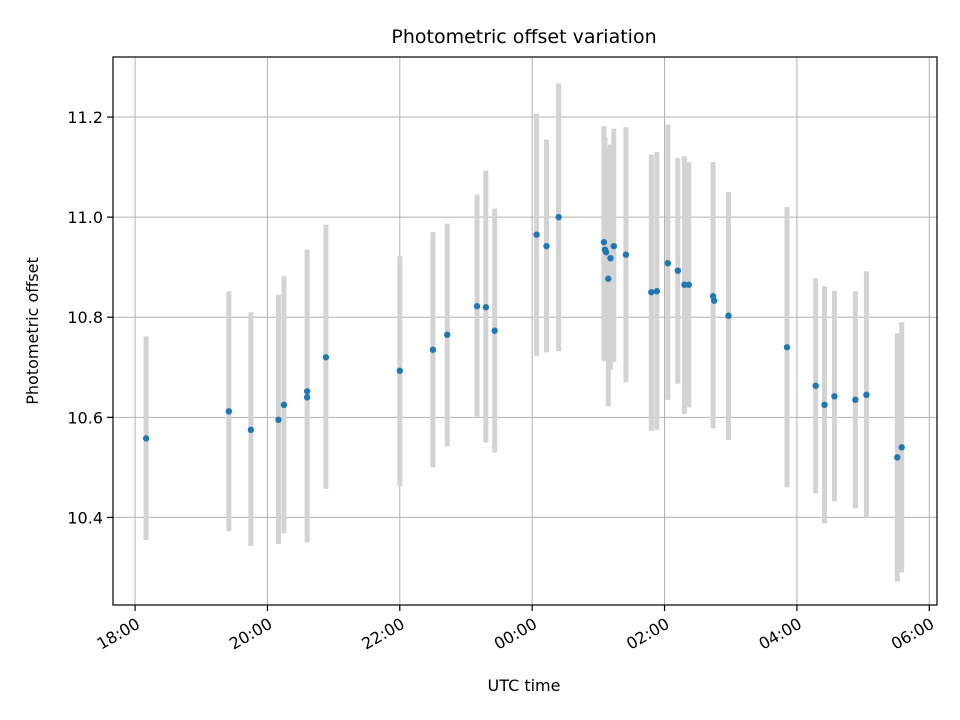 This screenshot has width=960, height=720. Describe the element at coordinates (912, 634) in the screenshot. I see `x-tick-label: 06:00` at that location.